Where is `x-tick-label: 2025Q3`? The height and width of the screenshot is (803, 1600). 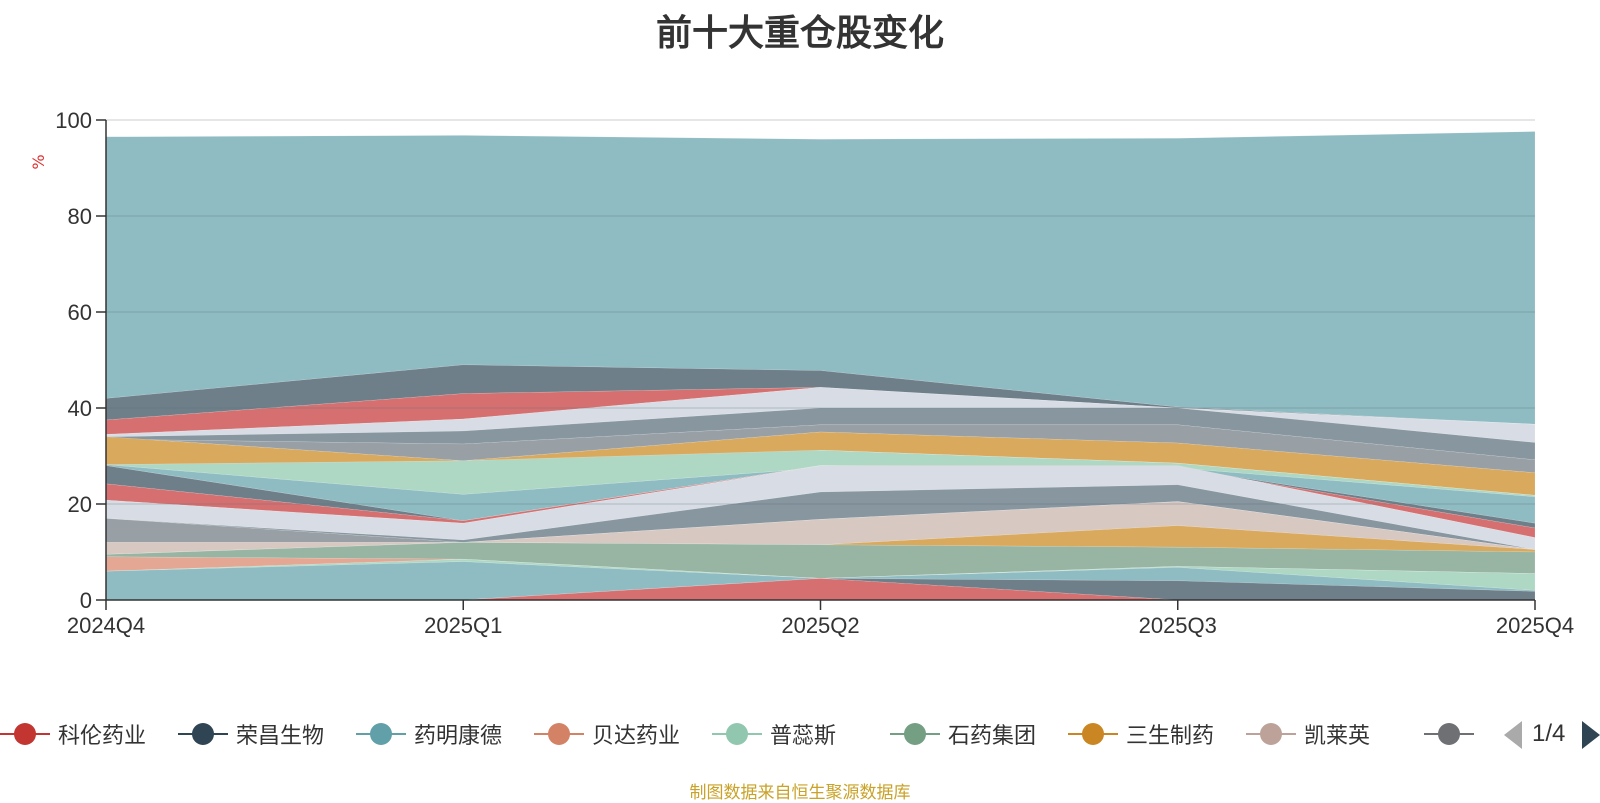
x-tick-label: 2025Q3 is located at coordinates (1178, 625).